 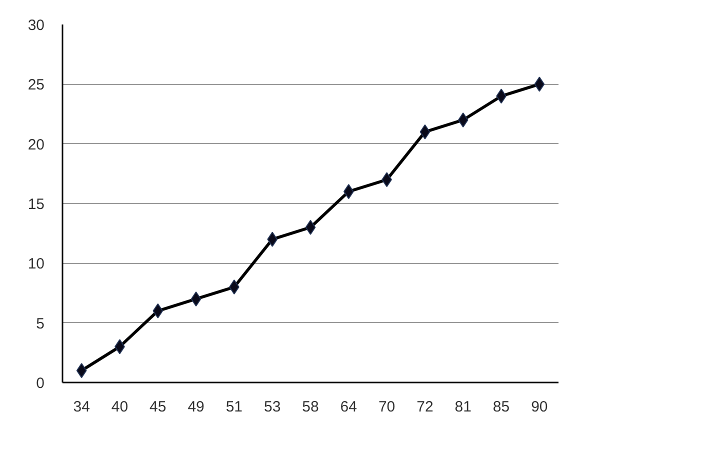 What do you see at coordinates (119, 407) in the screenshot?
I see `x-tick-label: 40` at bounding box center [119, 407].